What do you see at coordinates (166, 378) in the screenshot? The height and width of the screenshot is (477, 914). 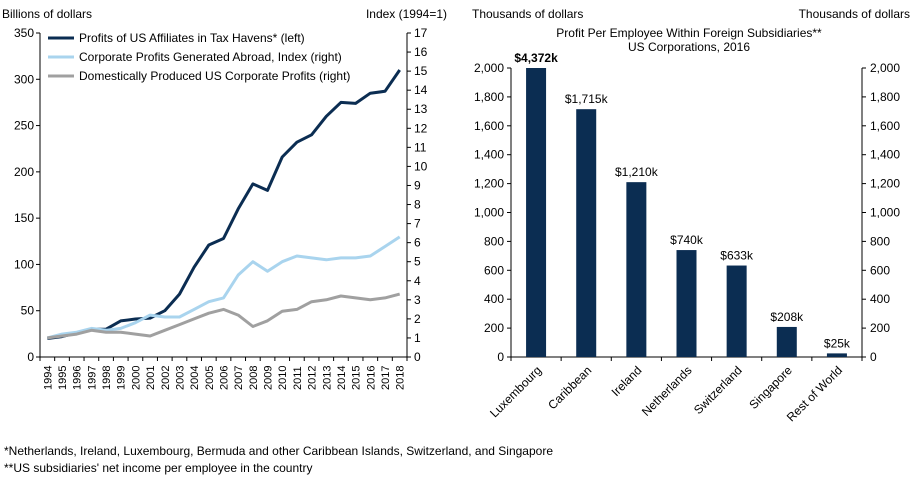 I see `x-tick-label: 2002` at bounding box center [166, 378].